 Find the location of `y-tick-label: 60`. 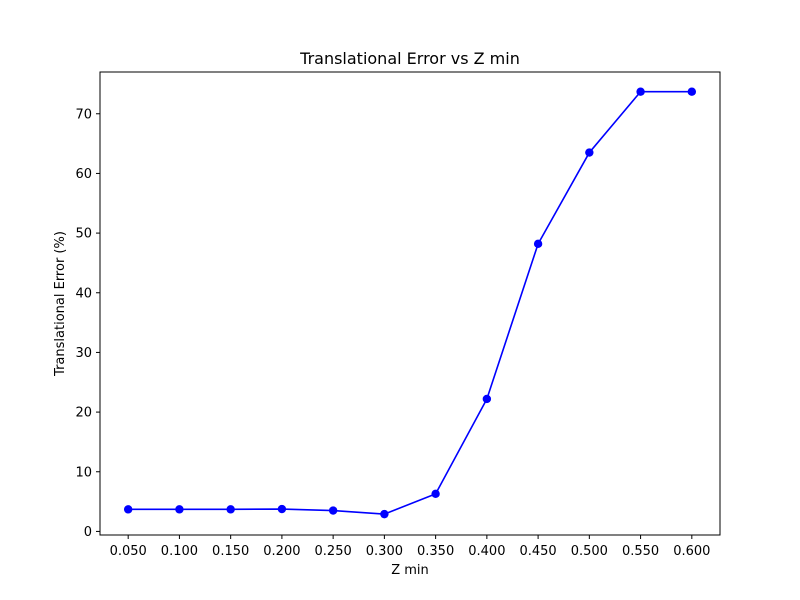

y-tick-label: 60 is located at coordinates (83, 174).